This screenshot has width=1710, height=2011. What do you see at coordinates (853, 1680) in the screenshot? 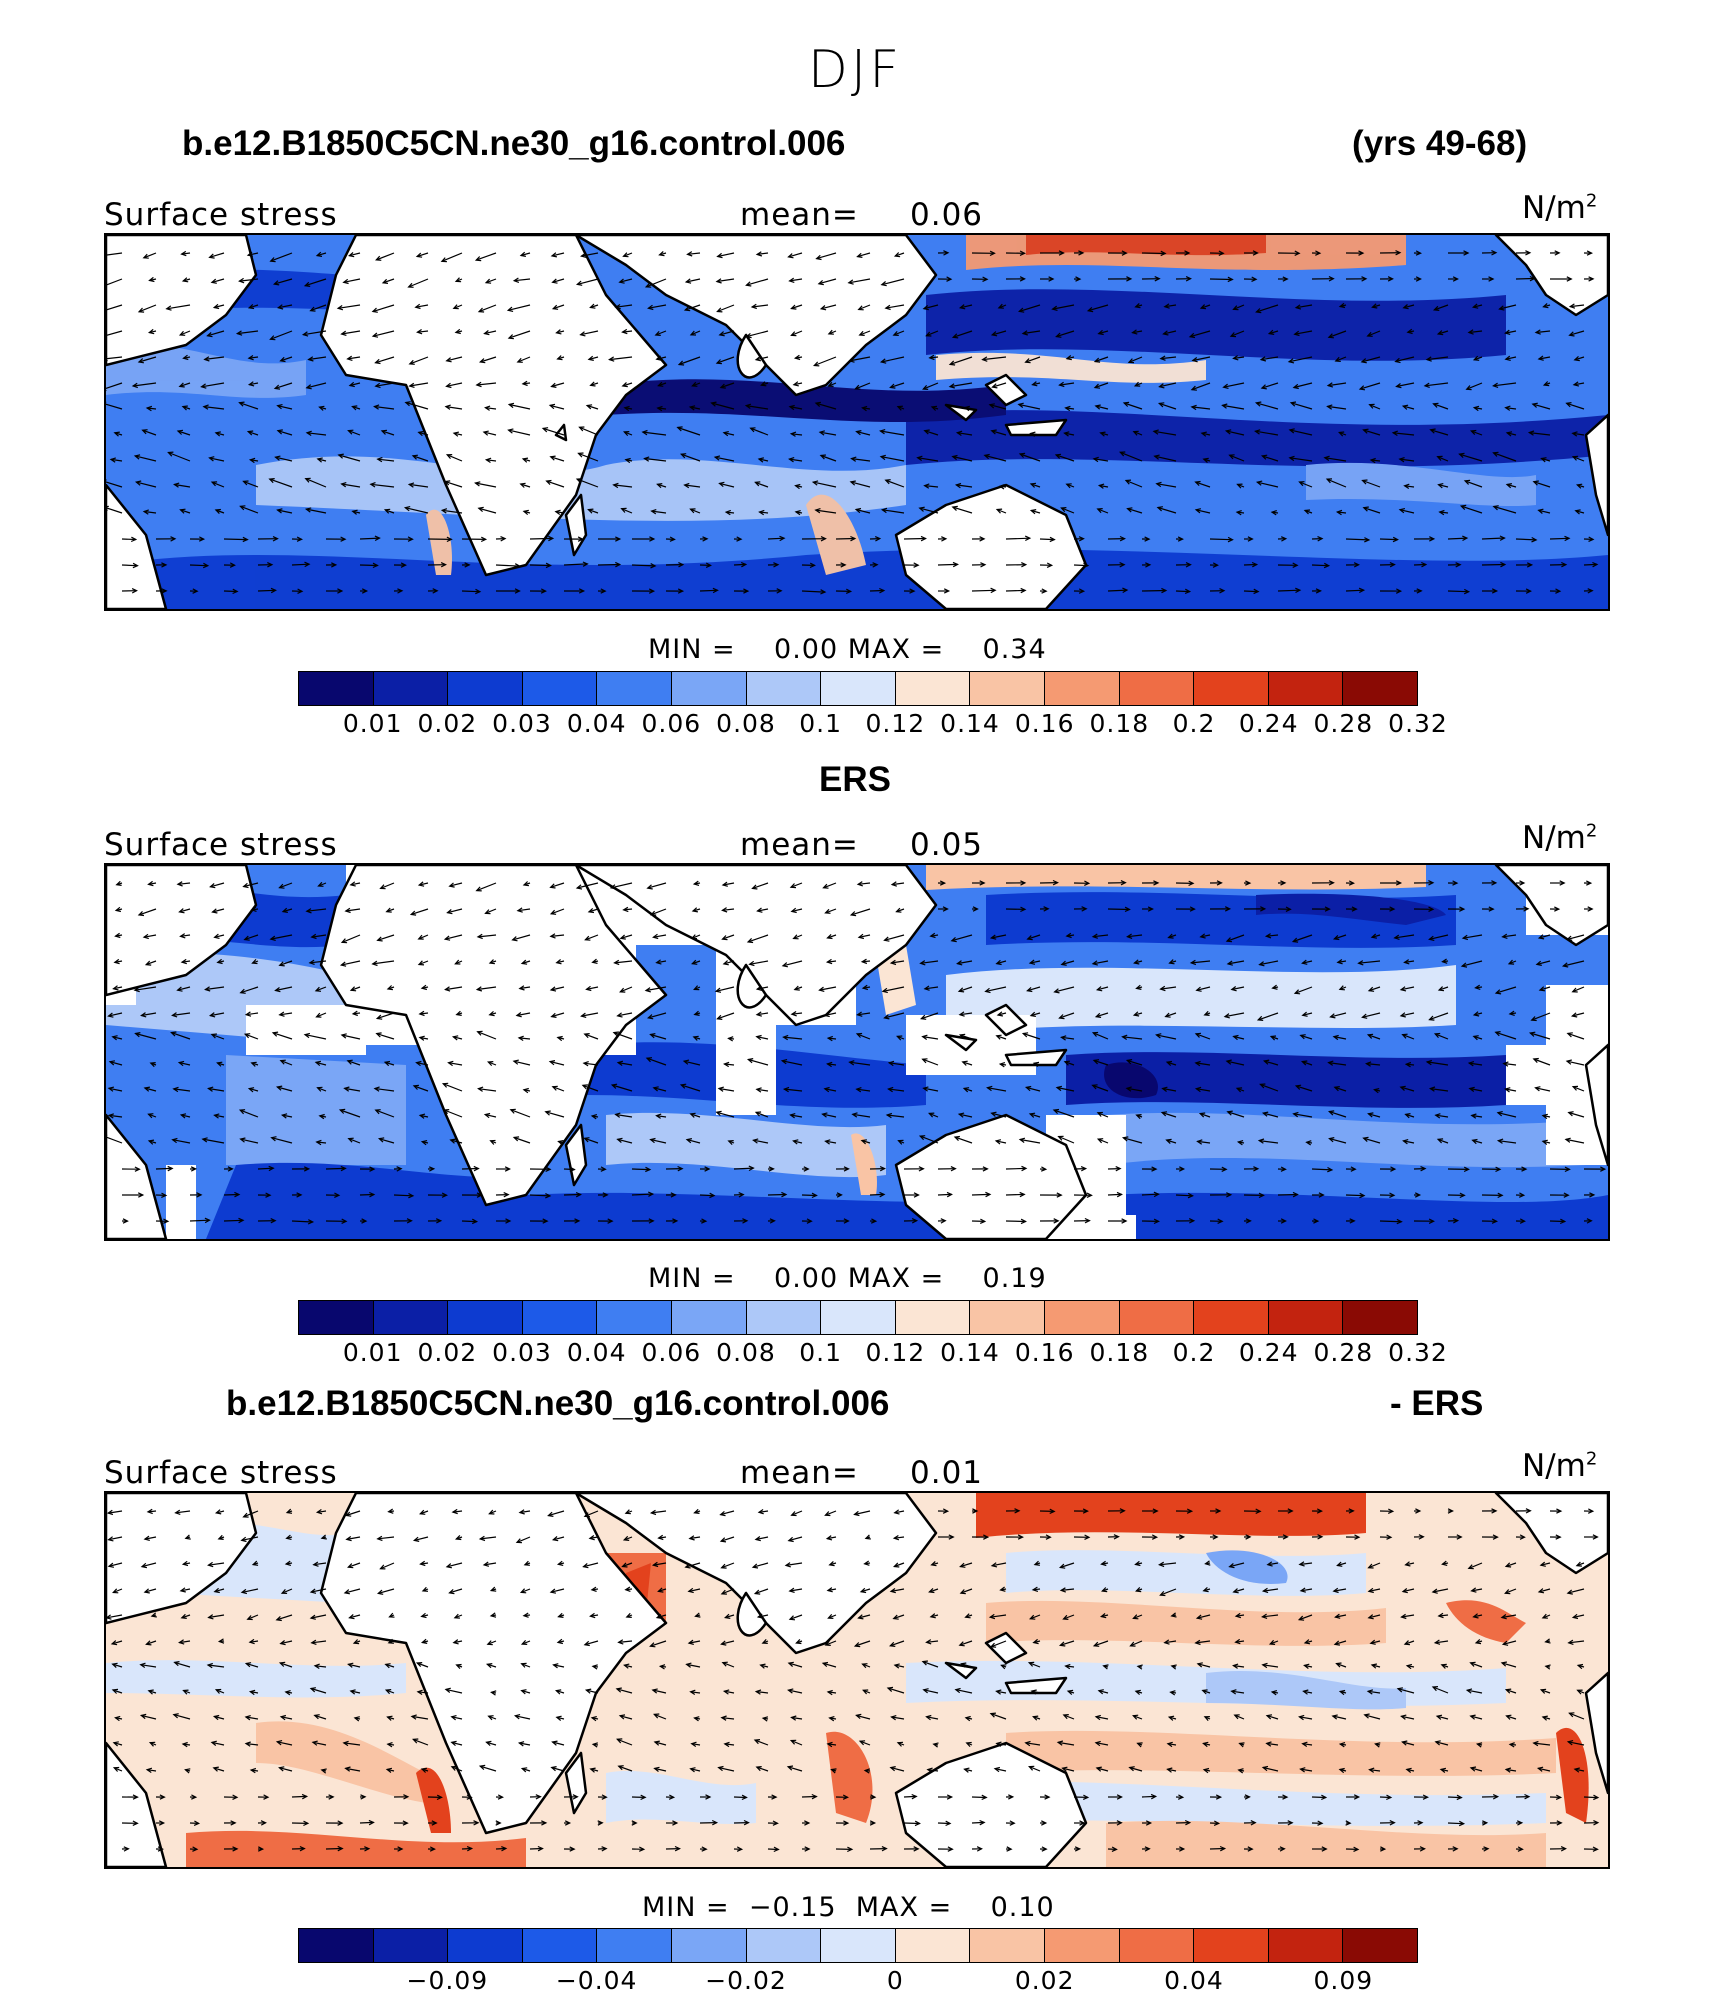
I see `wind-vectors` at bounding box center [853, 1680].